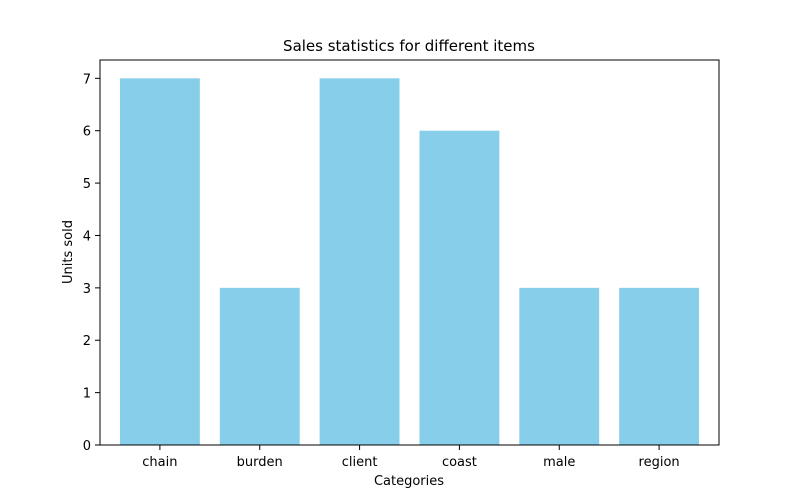 This screenshot has height=500, width=800. Describe the element at coordinates (359, 261) in the screenshot. I see `bar-client` at that location.